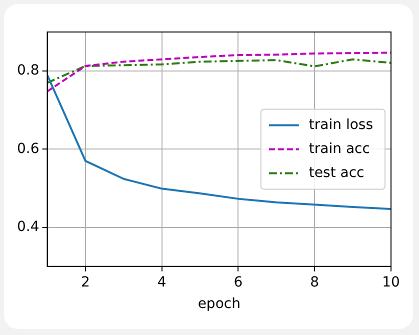  I want to click on y-tick-label: 0.6, so click(28, 148).